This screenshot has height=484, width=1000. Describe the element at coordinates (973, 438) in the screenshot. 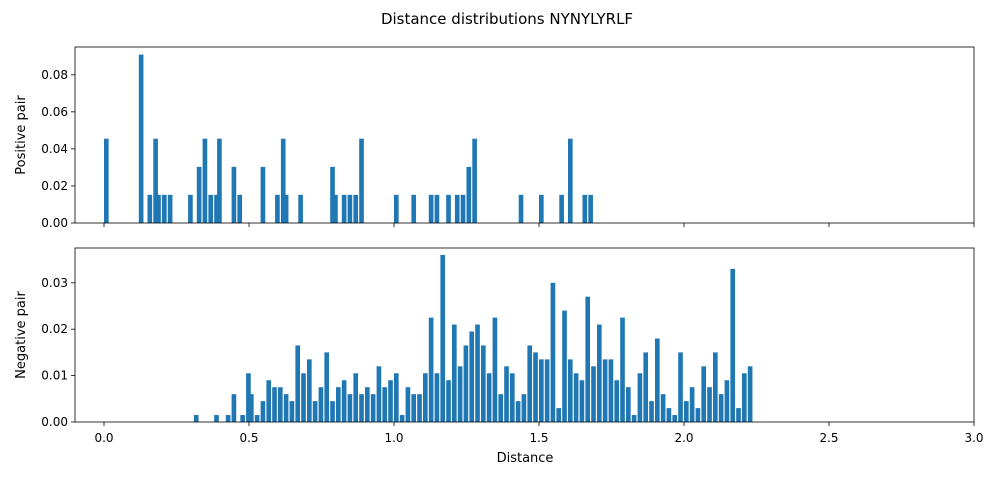

I see `x-tick-label: 3.0` at that location.